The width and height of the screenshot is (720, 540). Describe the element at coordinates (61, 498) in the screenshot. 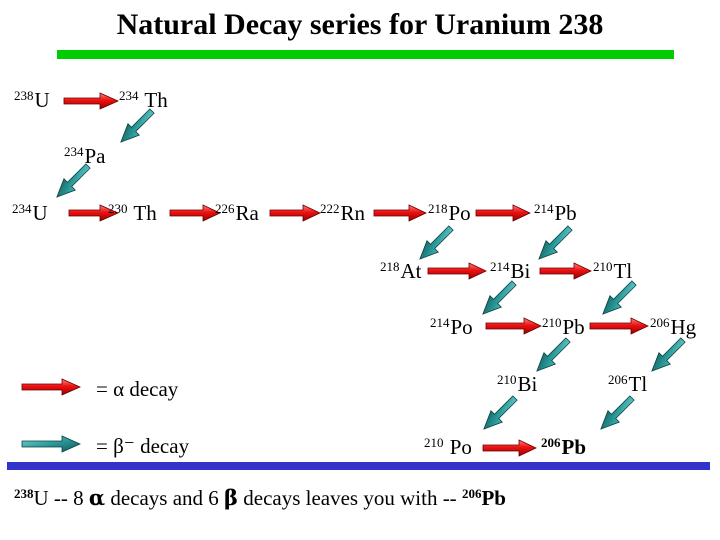

I see `summary-start-text: U -- 8` at that location.